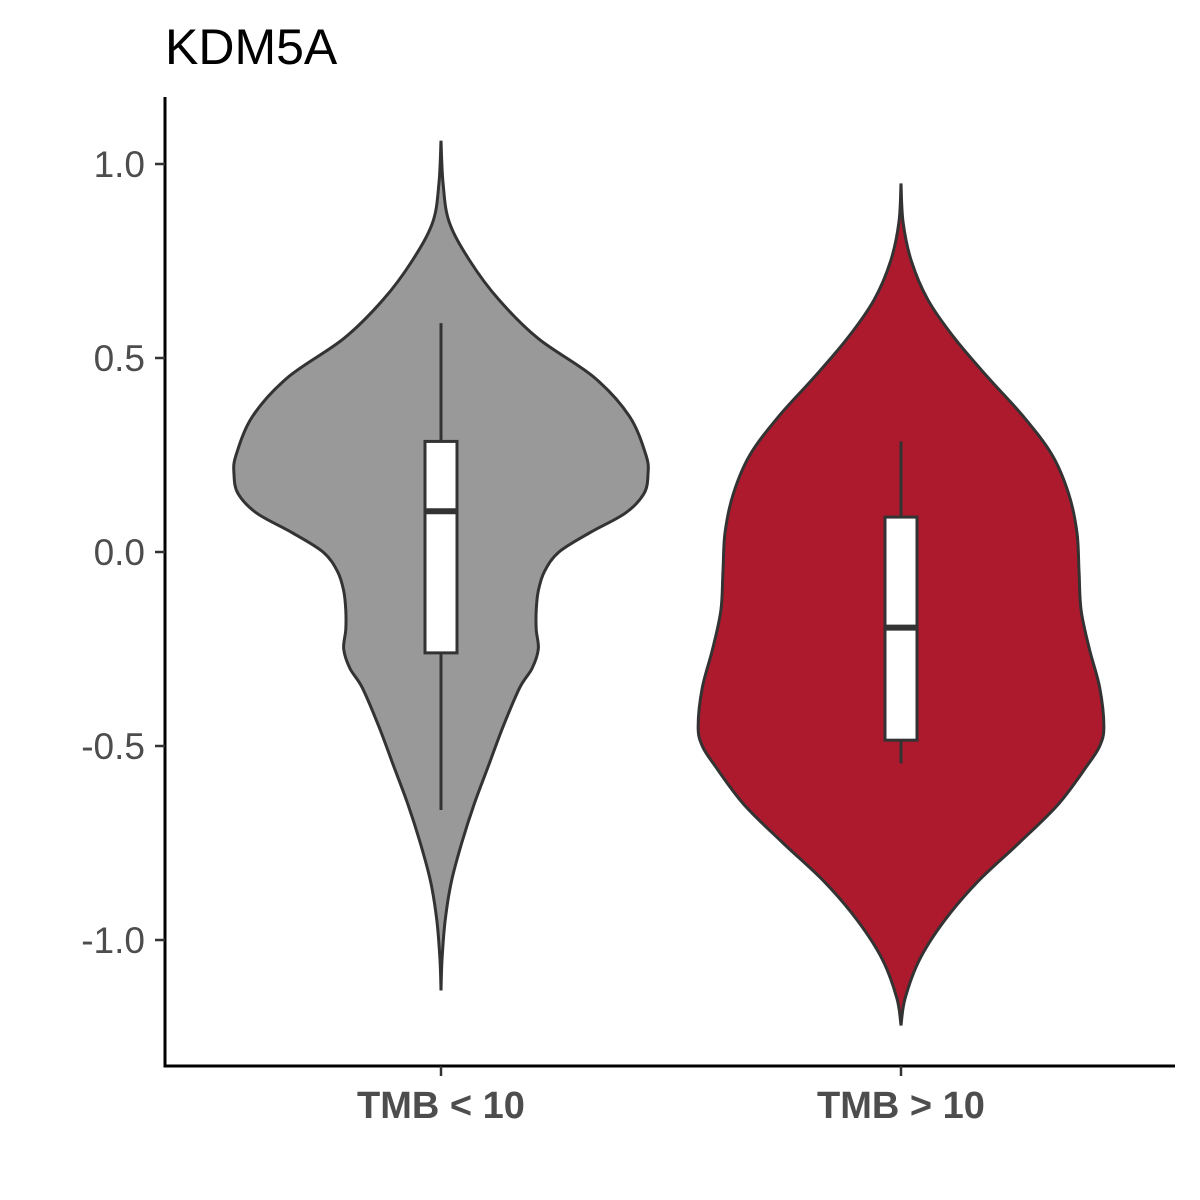 This screenshot has height=1200, width=1200. What do you see at coordinates (119, 164) in the screenshot?
I see `y-tick-label: 1.0` at bounding box center [119, 164].